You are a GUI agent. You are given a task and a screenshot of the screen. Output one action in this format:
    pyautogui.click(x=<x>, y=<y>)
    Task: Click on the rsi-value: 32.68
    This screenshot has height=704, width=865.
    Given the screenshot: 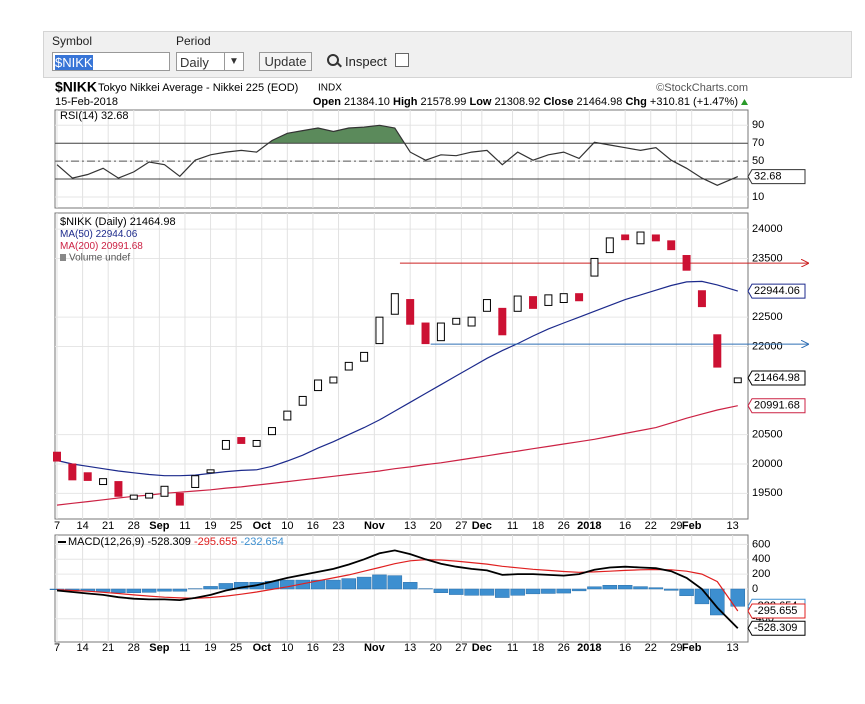 What is the action you would take?
    pyautogui.click(x=115, y=116)
    